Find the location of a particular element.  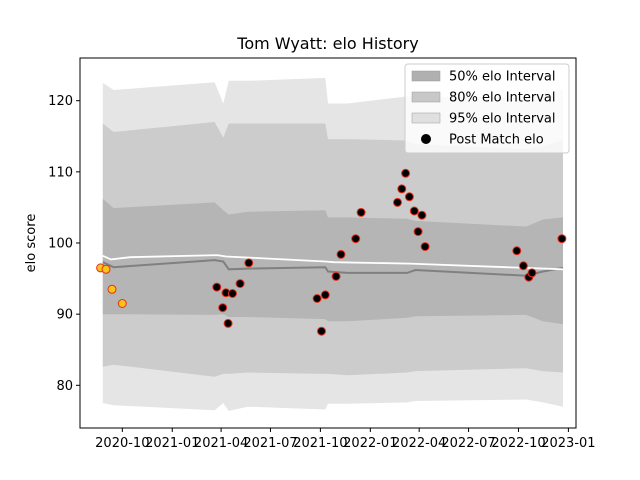

x-tick-label: 2022-07 is located at coordinates (468, 443).